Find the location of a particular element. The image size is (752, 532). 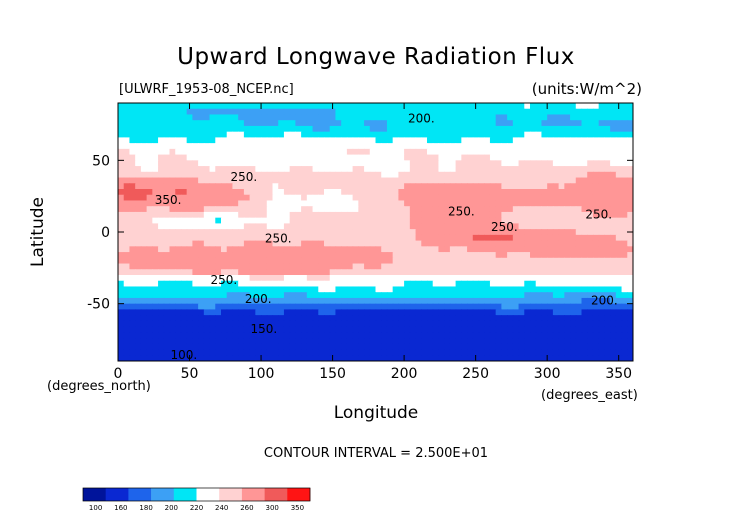

contour-label: 150. is located at coordinates (264, 329).